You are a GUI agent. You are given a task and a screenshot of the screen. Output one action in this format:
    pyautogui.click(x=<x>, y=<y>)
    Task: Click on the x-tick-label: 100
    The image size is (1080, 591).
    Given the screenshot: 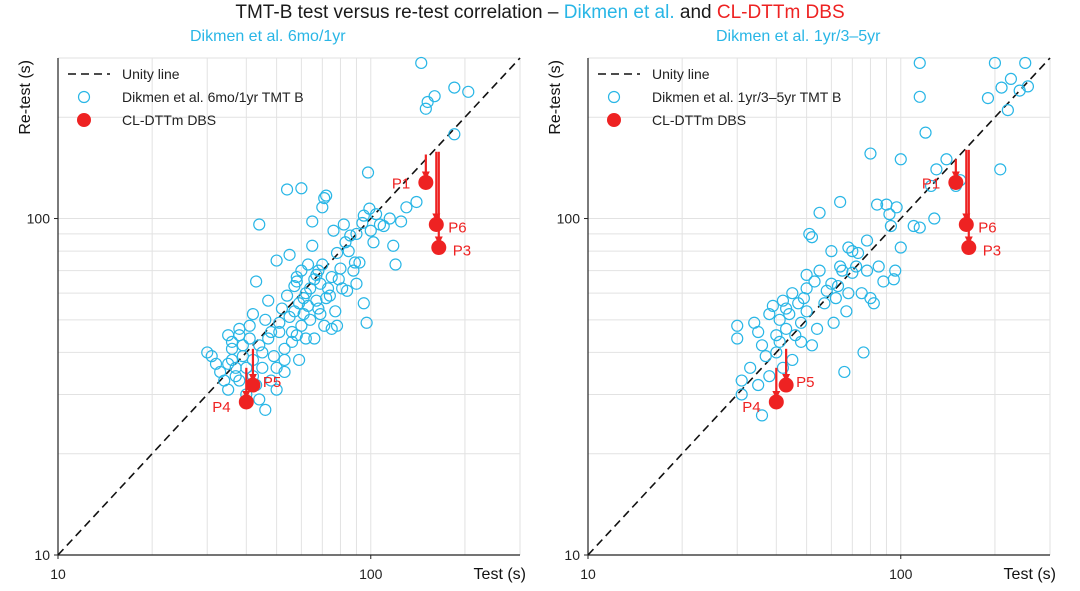 What is the action you would take?
    pyautogui.click(x=371, y=574)
    